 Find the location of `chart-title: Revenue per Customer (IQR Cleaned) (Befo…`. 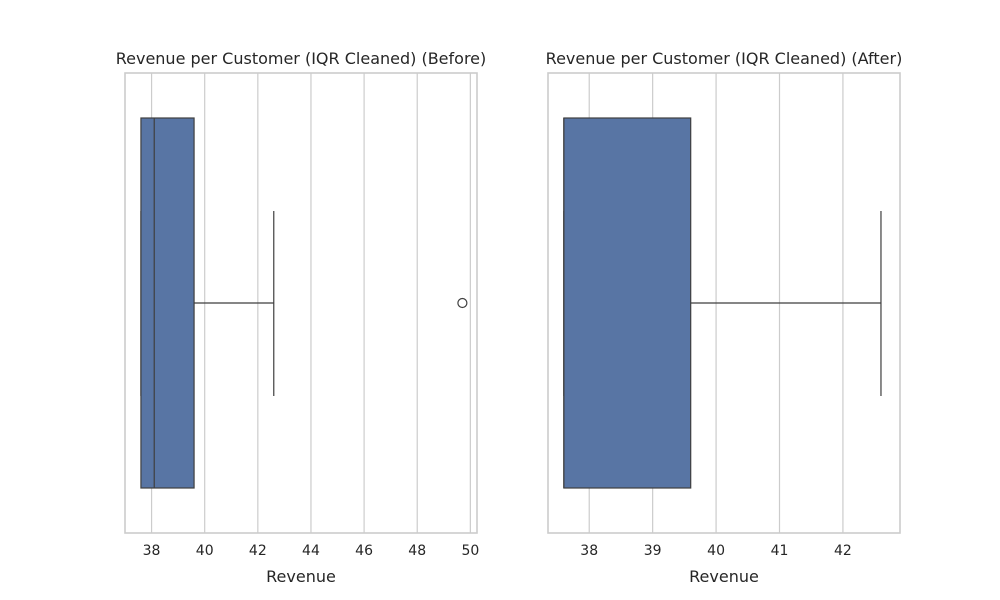

chart-title: Revenue per Customer (IQR Cleaned) (Befo… is located at coordinates (301, 58).